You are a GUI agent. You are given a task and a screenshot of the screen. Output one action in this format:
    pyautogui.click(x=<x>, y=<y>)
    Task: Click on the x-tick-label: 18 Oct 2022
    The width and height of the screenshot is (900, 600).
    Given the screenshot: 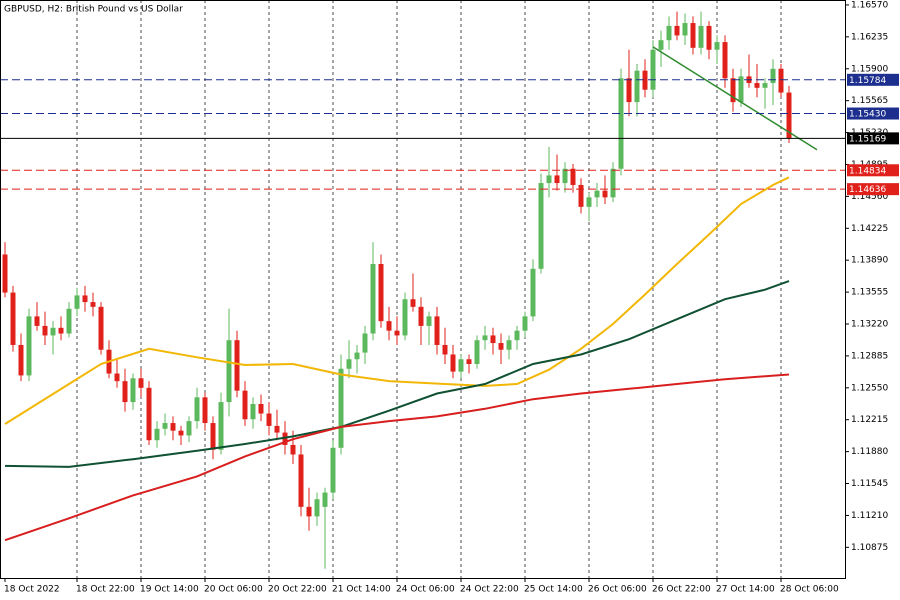 What is the action you would take?
    pyautogui.click(x=32, y=590)
    